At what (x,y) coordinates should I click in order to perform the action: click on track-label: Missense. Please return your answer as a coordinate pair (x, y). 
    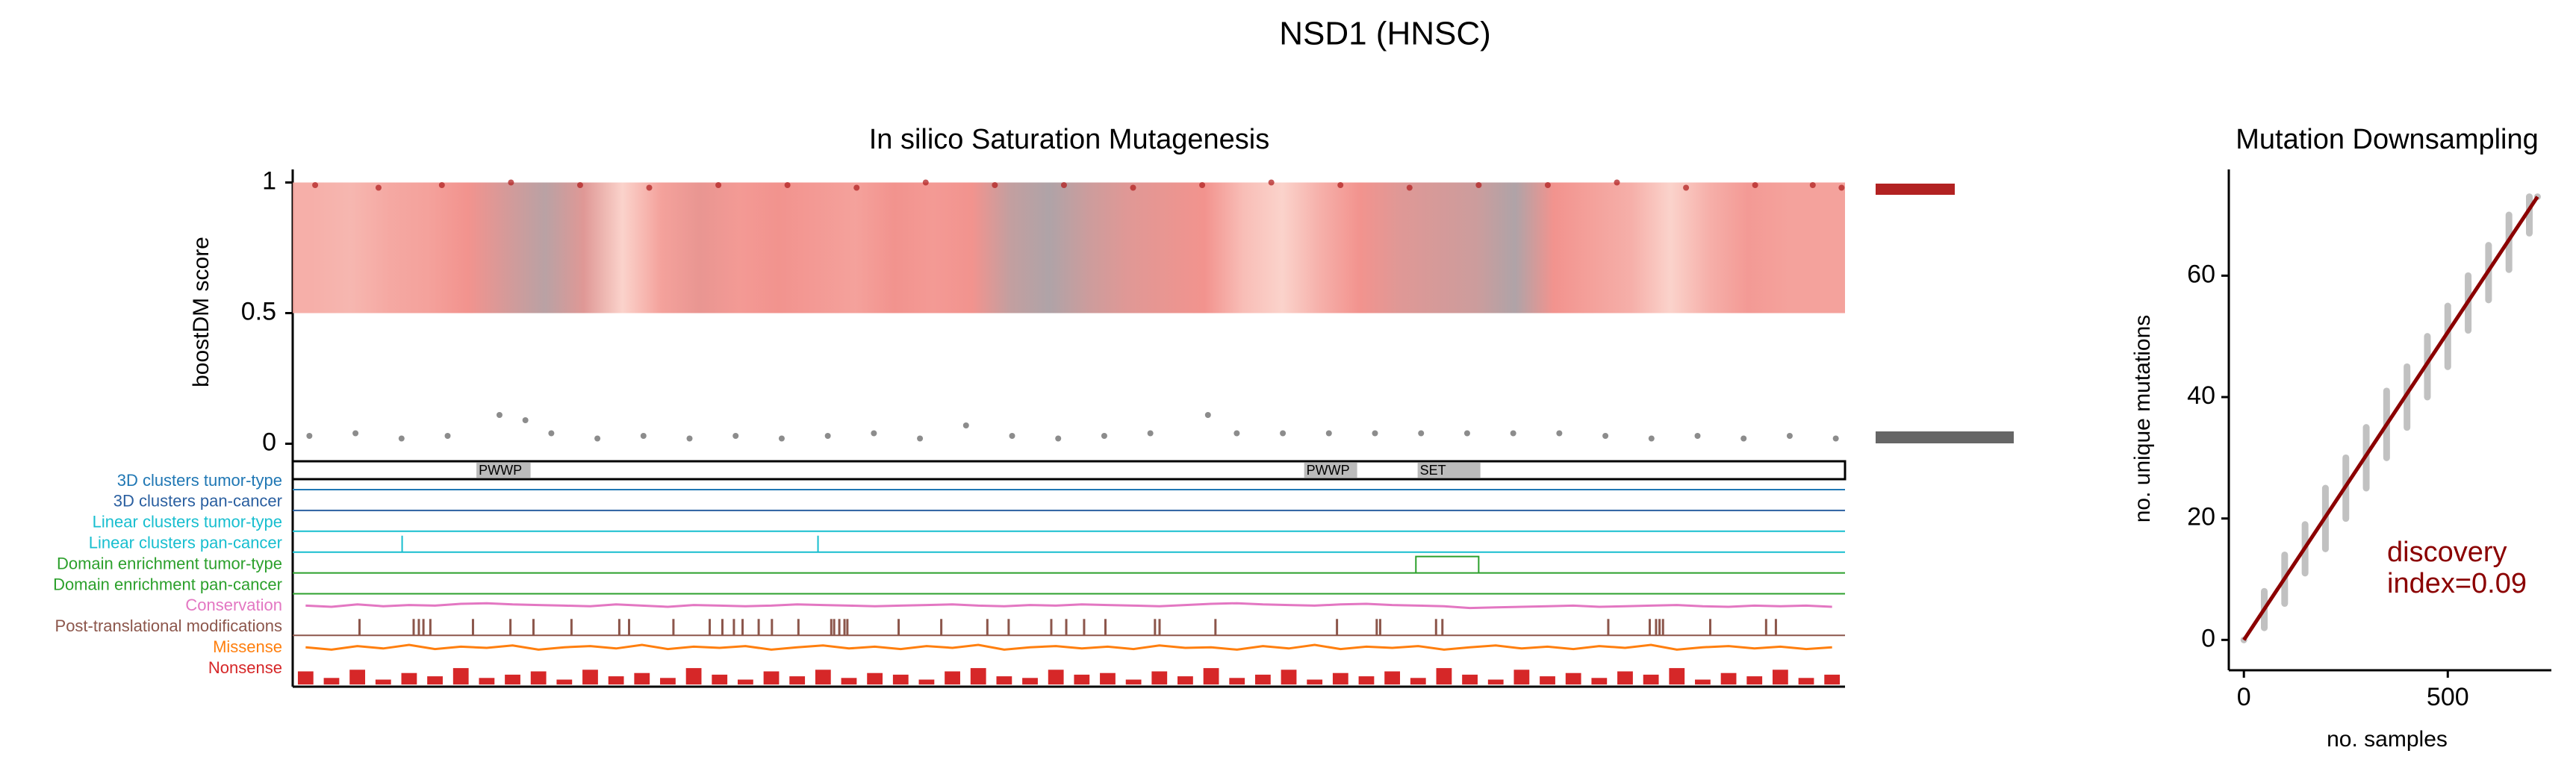
    Looking at the image, I should click on (247, 646).